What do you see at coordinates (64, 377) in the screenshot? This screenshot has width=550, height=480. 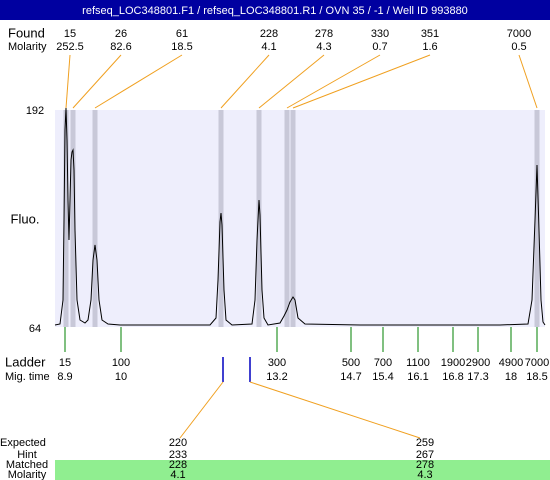 I see `ladder-time: 8.9` at bounding box center [64, 377].